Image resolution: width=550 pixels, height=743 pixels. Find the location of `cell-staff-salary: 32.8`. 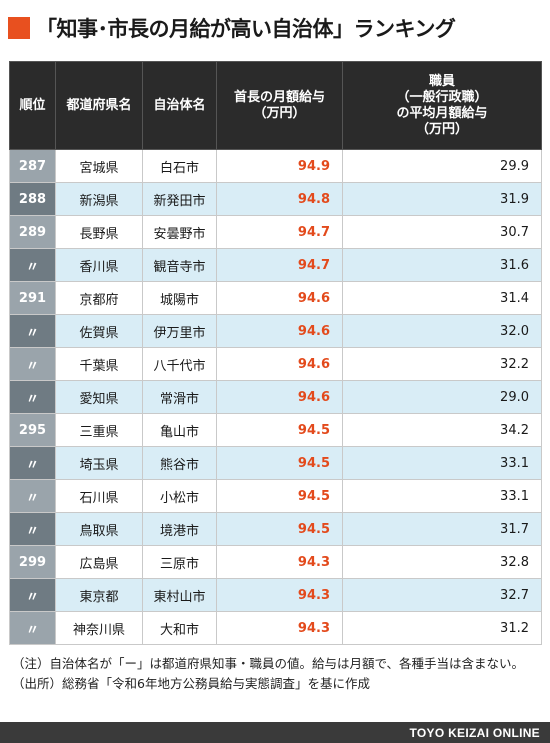

cell-staff-salary: 32.8 is located at coordinates (442, 562).